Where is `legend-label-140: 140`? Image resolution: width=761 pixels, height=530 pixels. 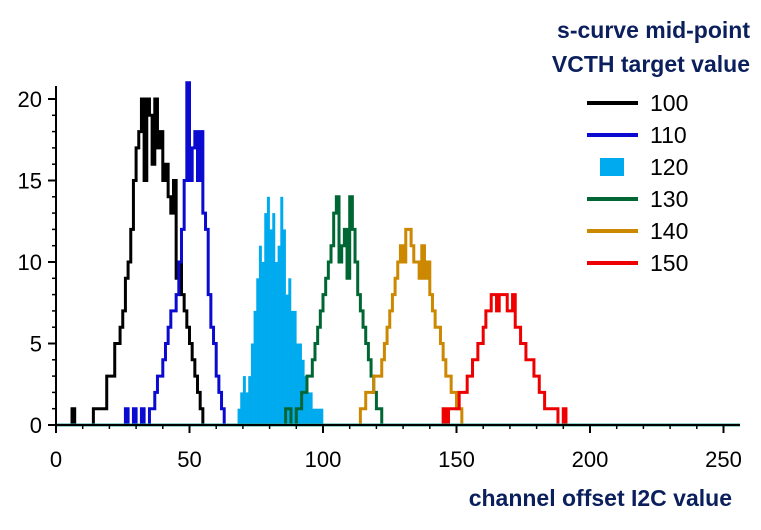
legend-label-140: 140 is located at coordinates (669, 231).